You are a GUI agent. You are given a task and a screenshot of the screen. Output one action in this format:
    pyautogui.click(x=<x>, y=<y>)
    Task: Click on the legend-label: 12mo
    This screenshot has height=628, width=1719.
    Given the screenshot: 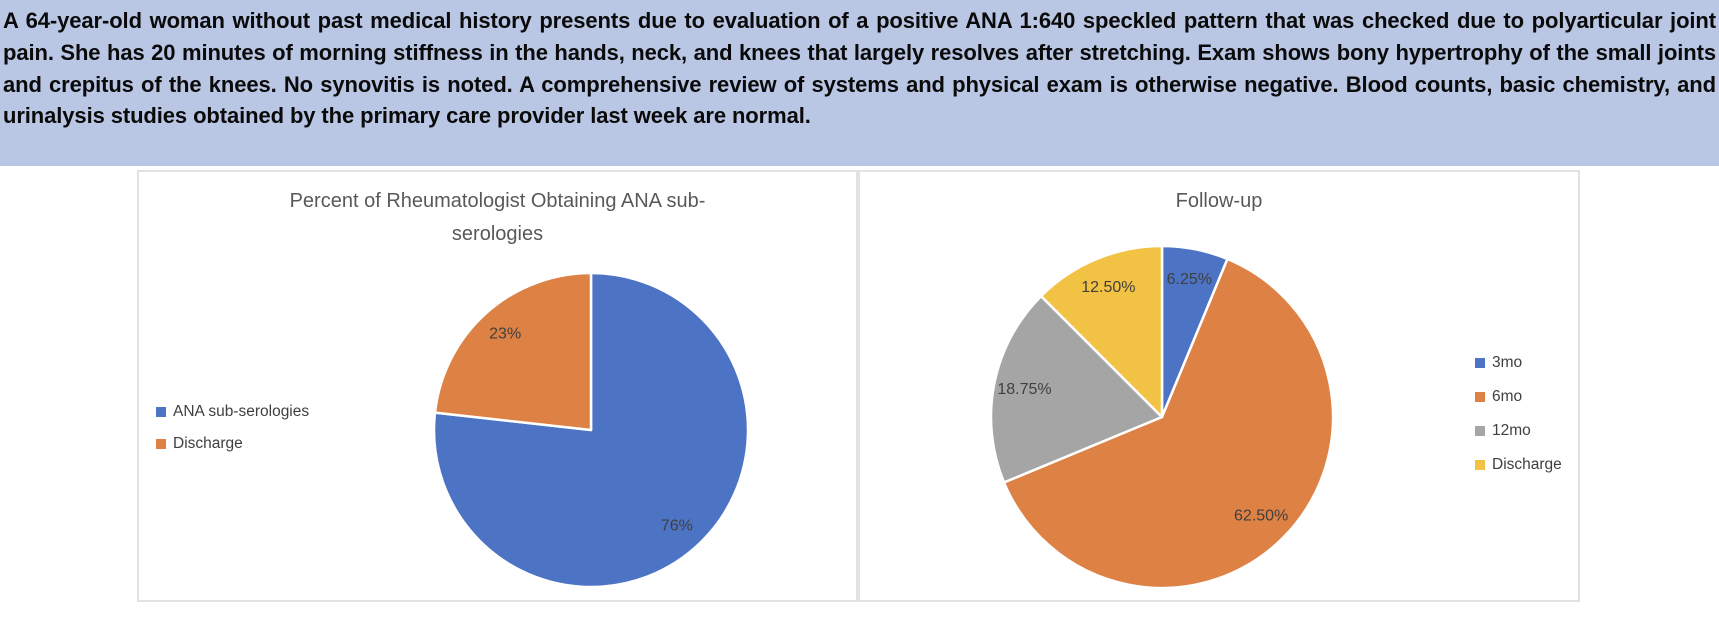 What is the action you would take?
    pyautogui.click(x=1511, y=430)
    